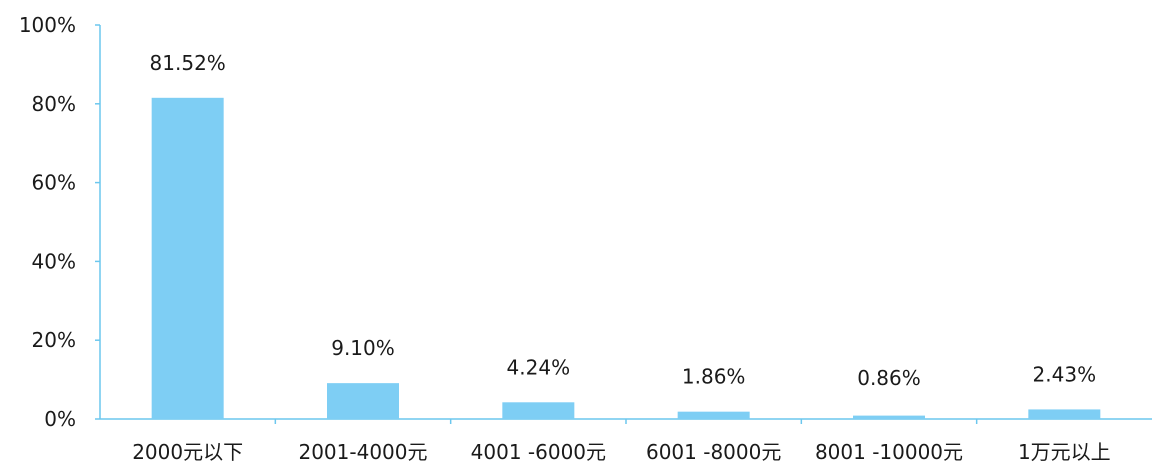 Image resolution: width=1159 pixels, height=470 pixels. I want to click on x-category-label: 6001 -8000元, so click(713, 452).